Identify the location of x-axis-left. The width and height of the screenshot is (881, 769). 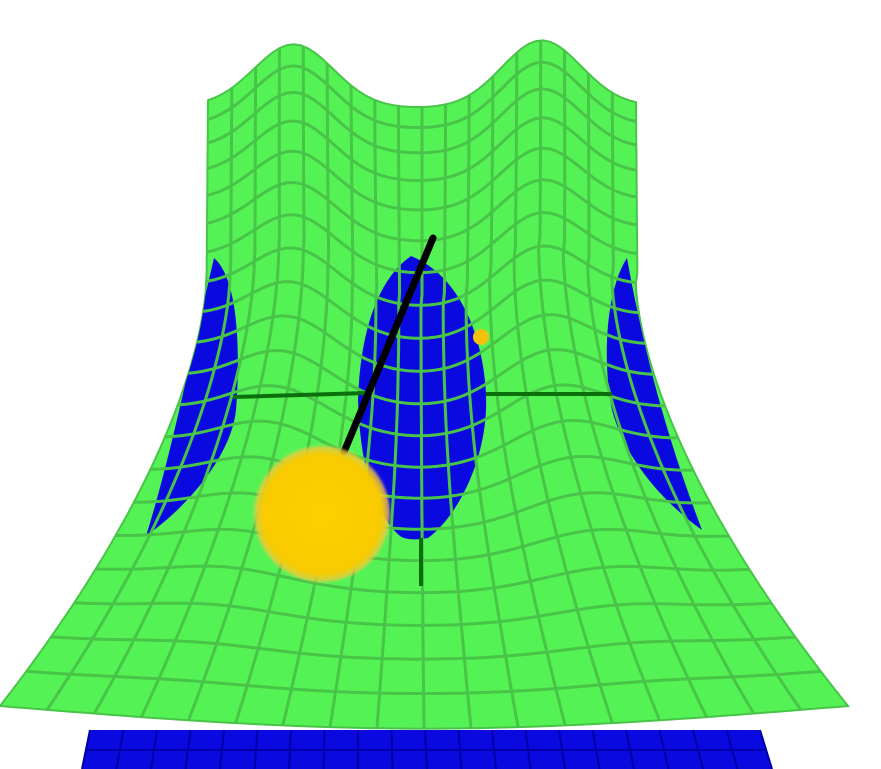
(300, 395).